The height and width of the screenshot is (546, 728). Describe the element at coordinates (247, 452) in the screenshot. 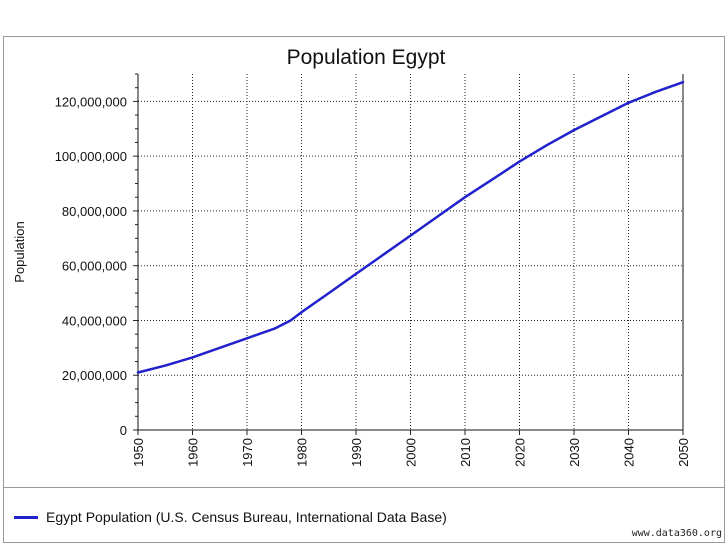

I see `x-tick-label: 1970` at that location.